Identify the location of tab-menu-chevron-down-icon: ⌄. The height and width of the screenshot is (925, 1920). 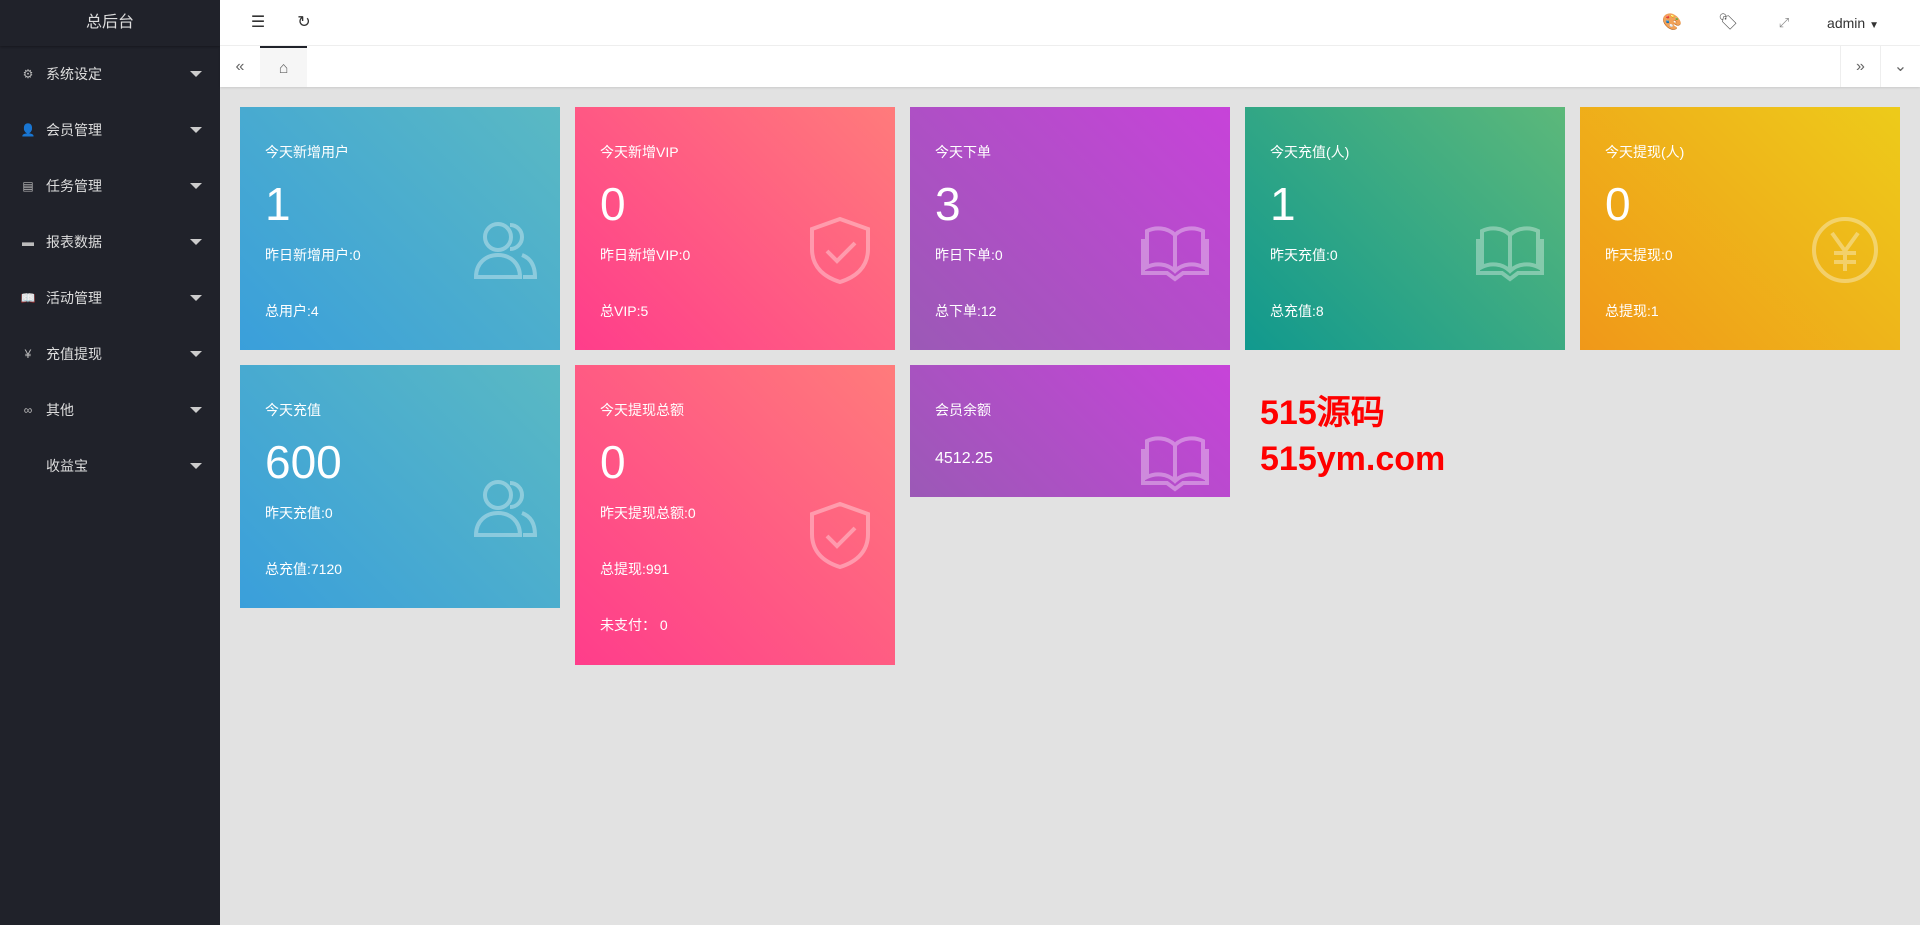
(1900, 66).